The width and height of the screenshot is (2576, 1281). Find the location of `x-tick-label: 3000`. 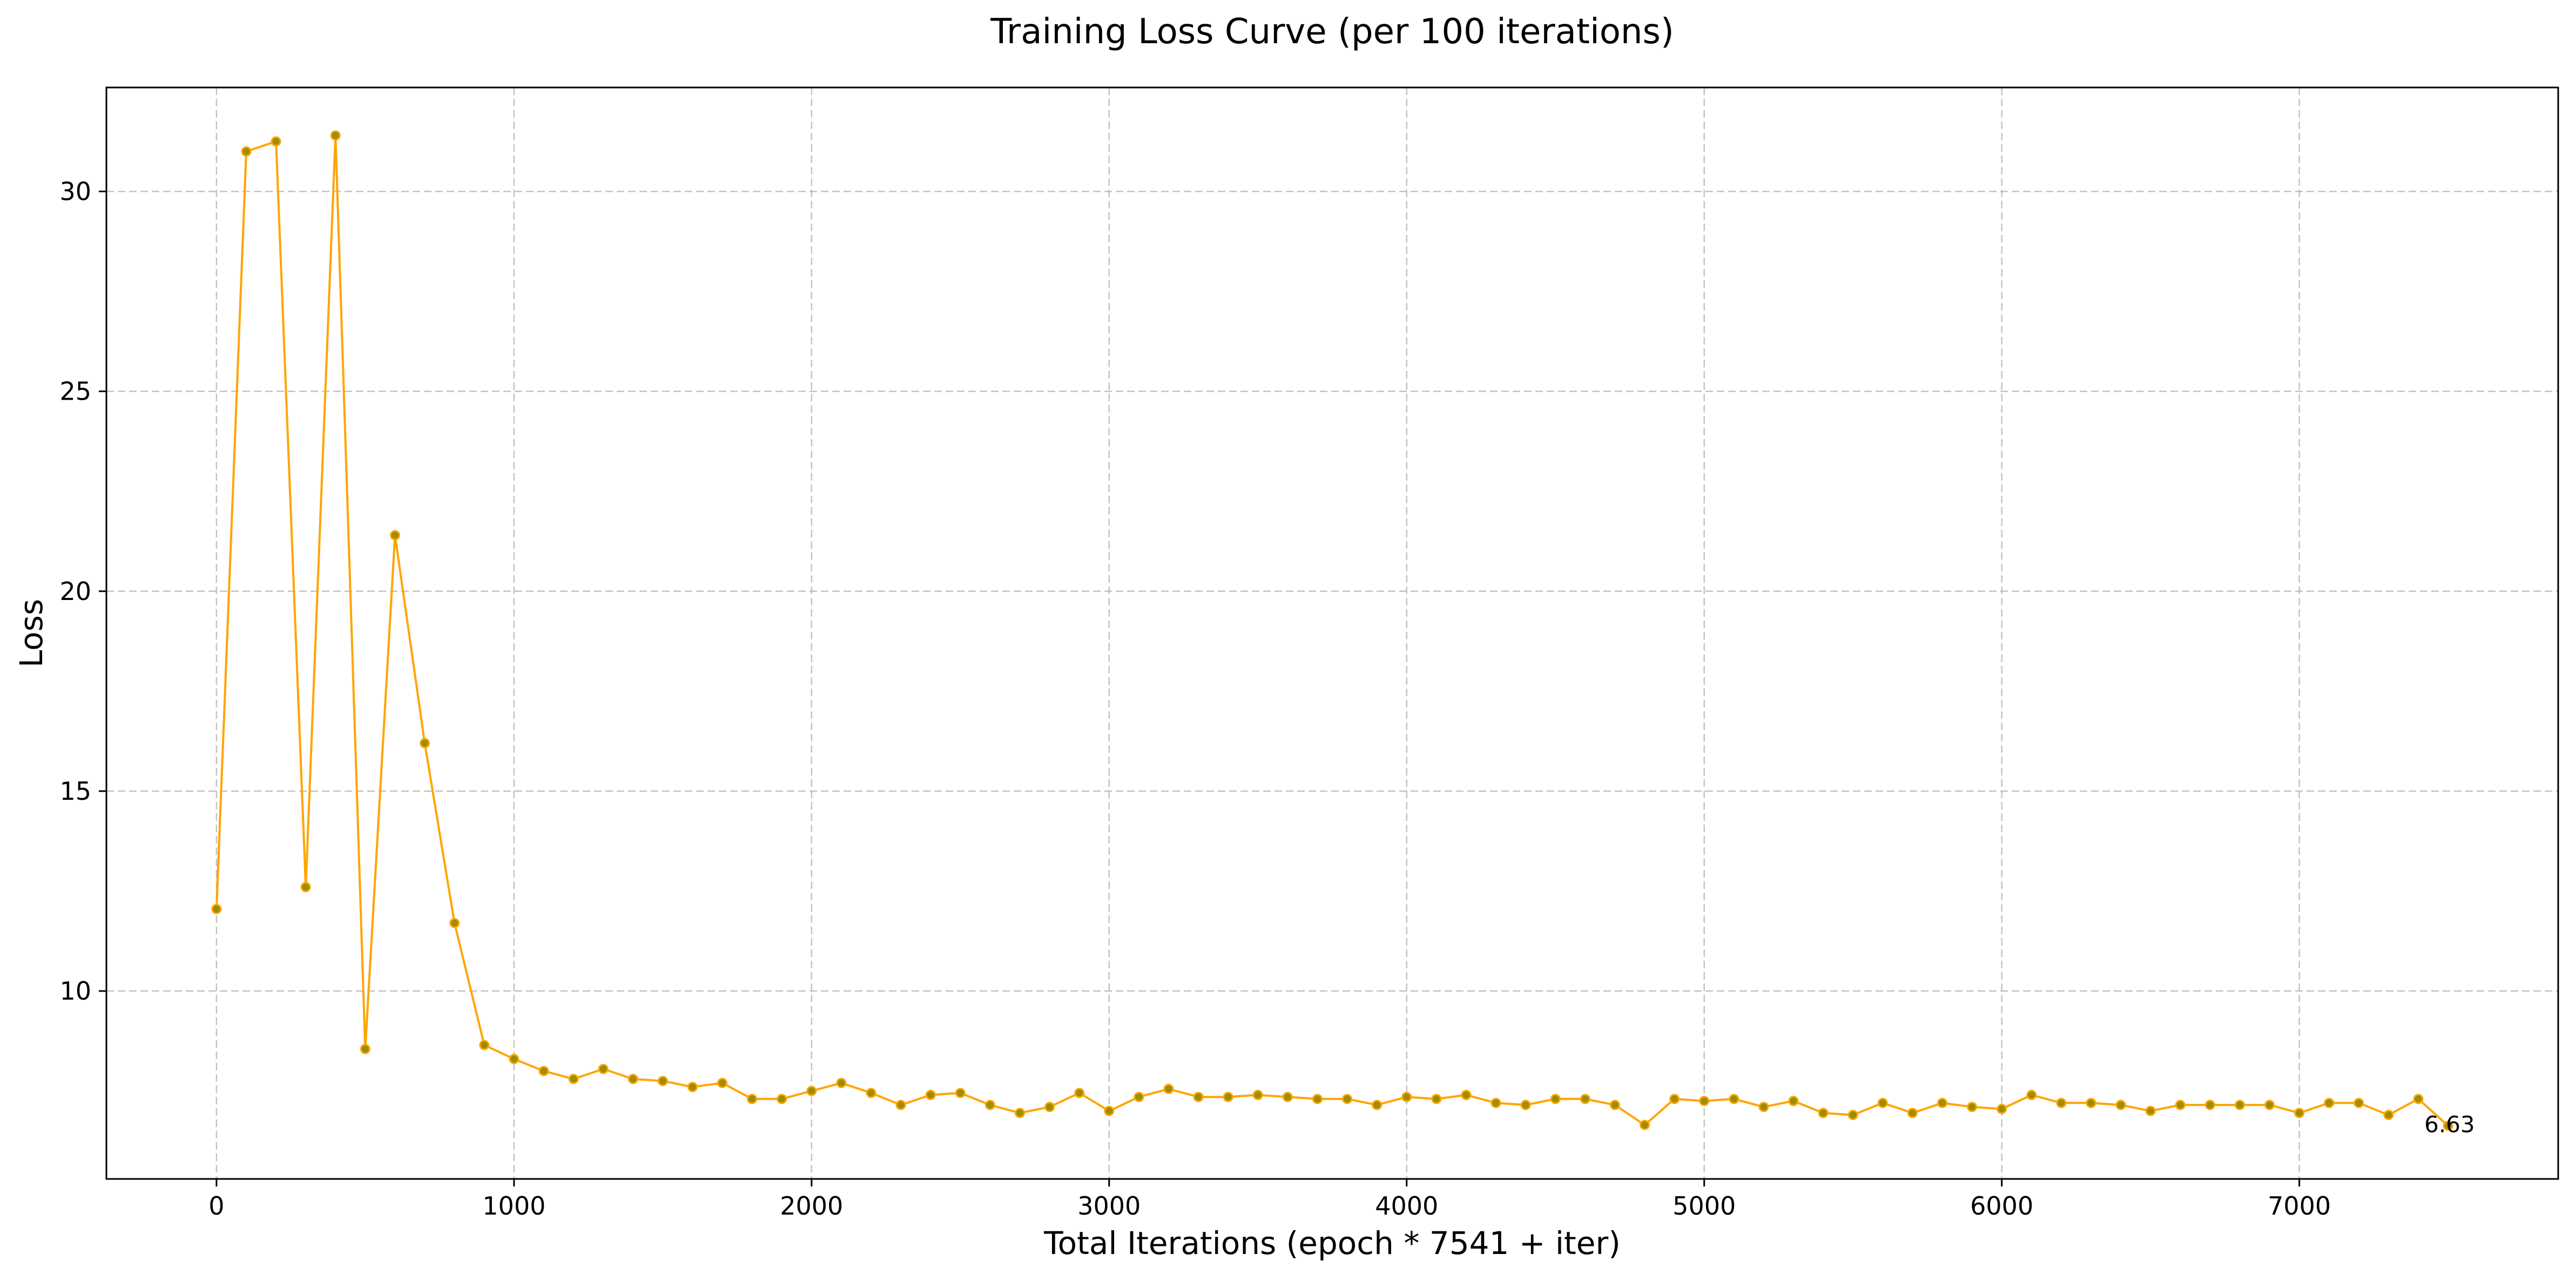

x-tick-label: 3000 is located at coordinates (1109, 1206).